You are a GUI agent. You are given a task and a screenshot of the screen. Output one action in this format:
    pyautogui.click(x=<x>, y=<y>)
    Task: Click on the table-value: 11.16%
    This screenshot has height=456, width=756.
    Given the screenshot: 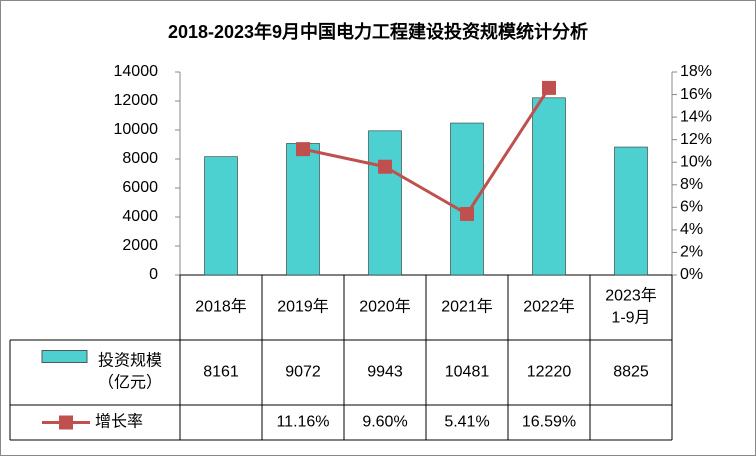 What is the action you would take?
    pyautogui.click(x=302, y=422)
    